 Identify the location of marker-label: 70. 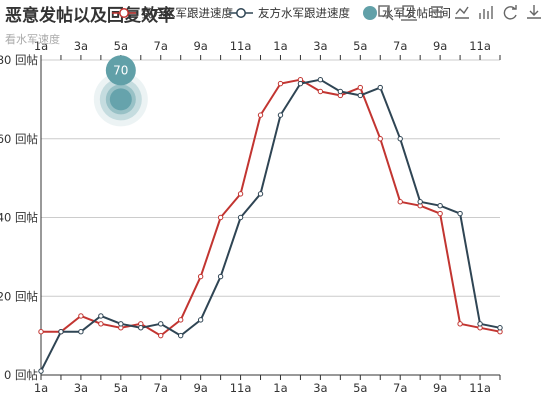
(120, 70).